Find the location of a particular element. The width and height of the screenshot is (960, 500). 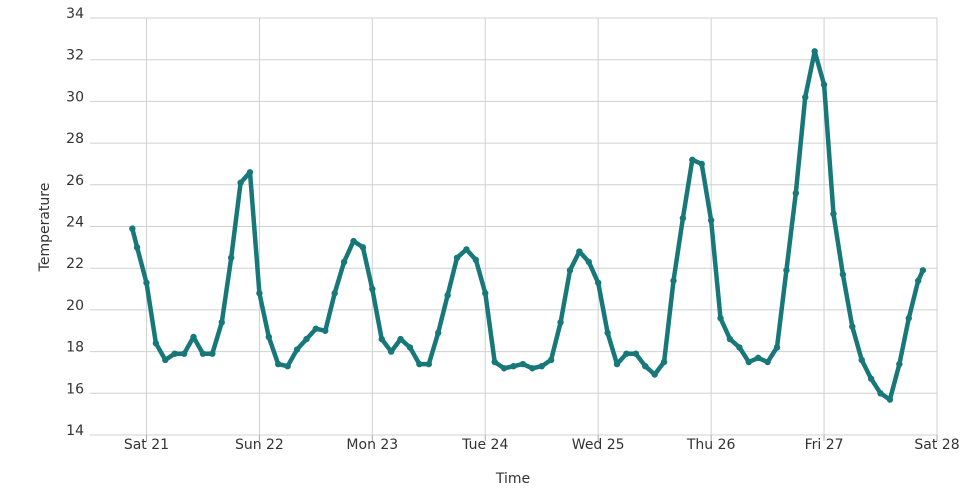

x-tick-label: Sun 22 is located at coordinates (259, 445).